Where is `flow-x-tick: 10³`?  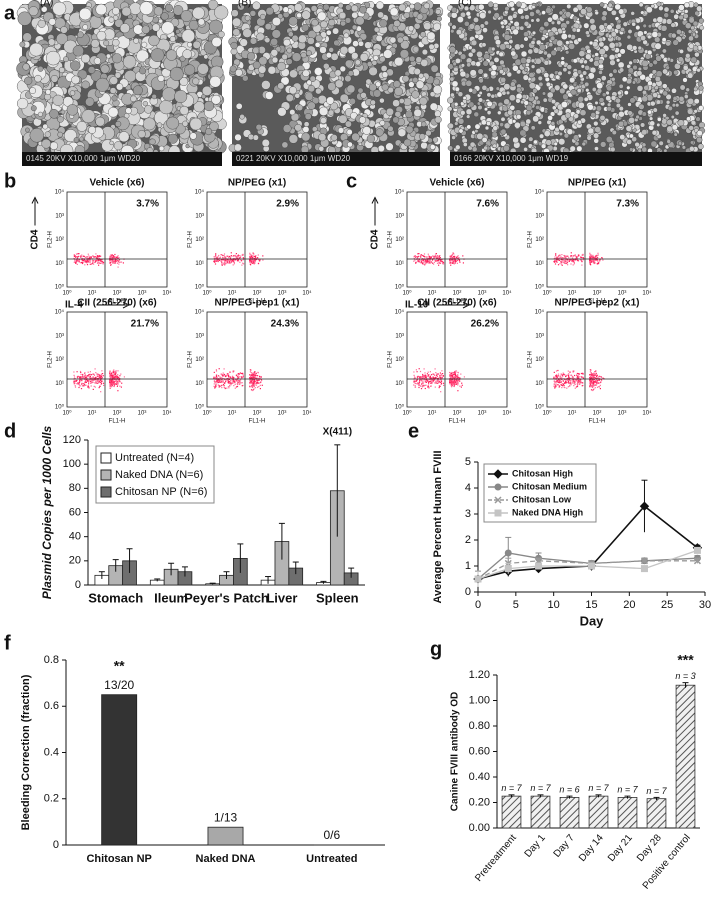 flow-x-tick: 10³ is located at coordinates (482, 294).